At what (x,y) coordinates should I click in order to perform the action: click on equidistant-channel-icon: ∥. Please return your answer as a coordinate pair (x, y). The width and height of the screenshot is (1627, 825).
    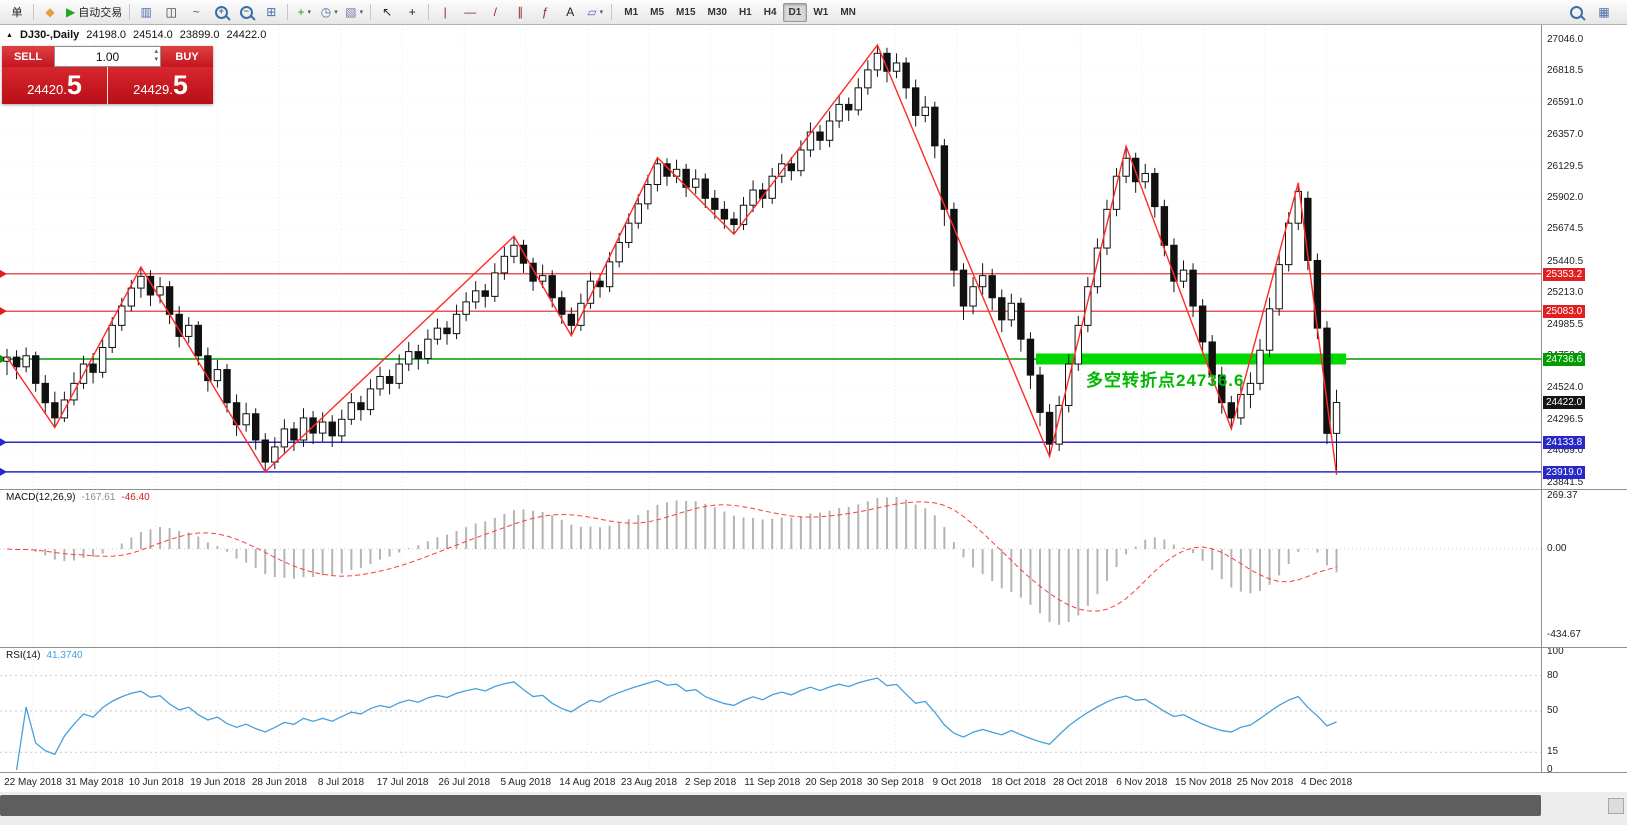
    Looking at the image, I should click on (520, 12).